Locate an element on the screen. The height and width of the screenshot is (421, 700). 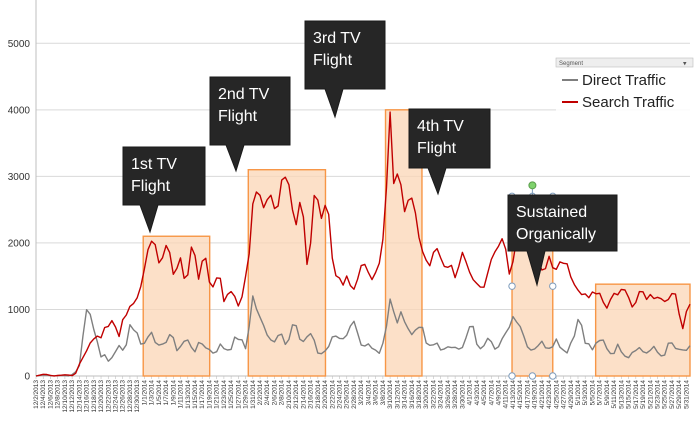
x-tick-label: 5/15/2014 is located at coordinates (629, 394).